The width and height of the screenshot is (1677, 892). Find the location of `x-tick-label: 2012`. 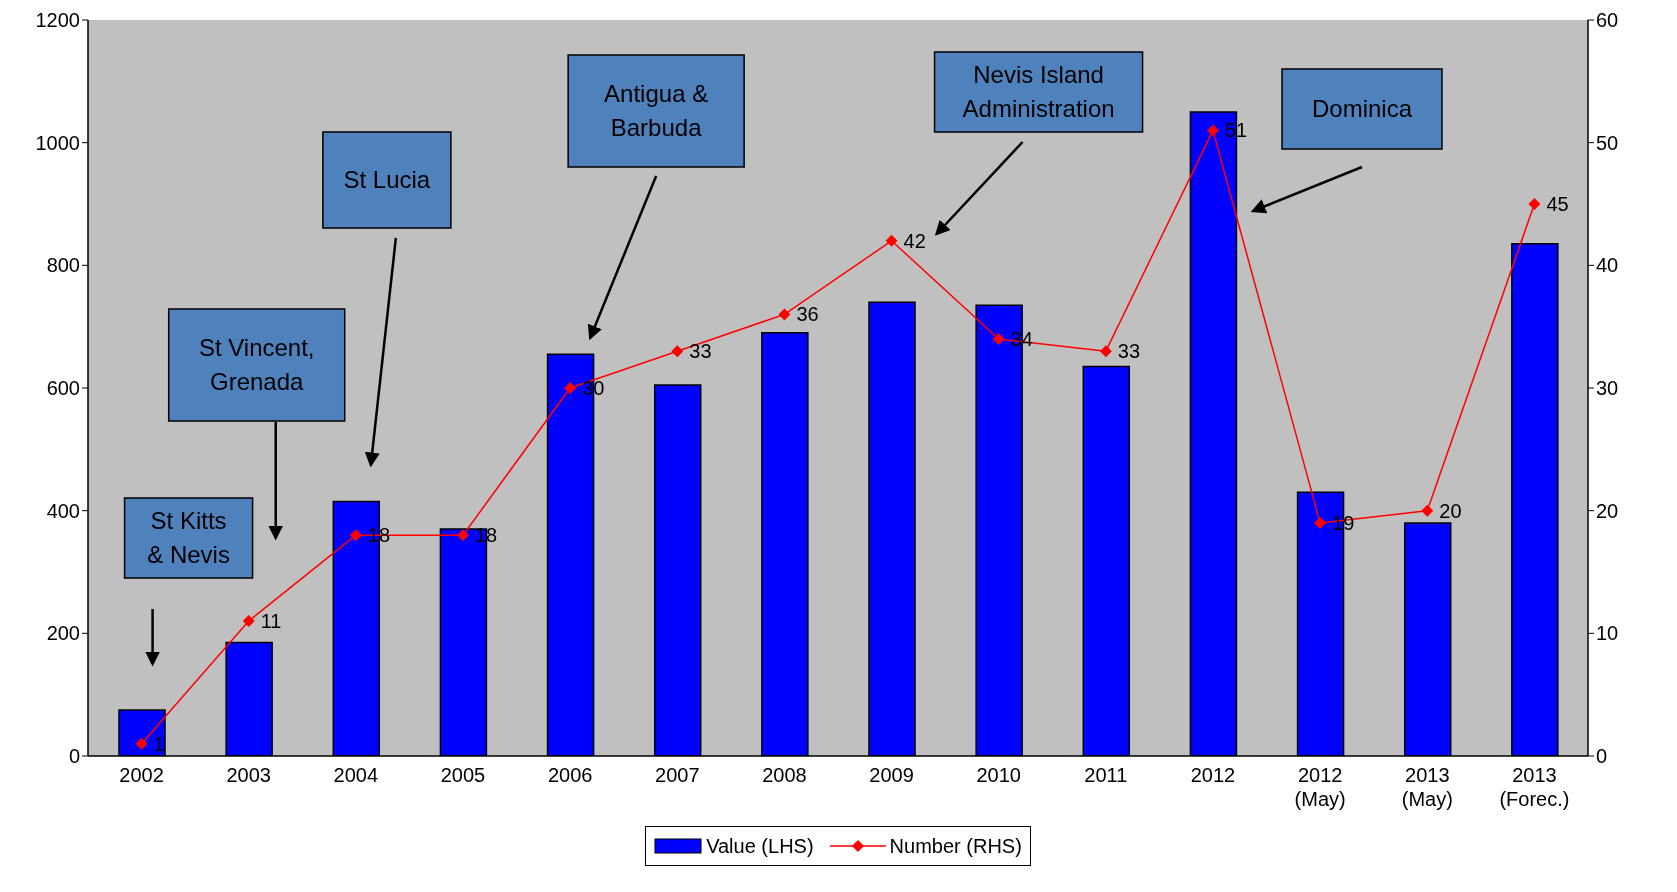

x-tick-label: 2012 is located at coordinates (1213, 775).